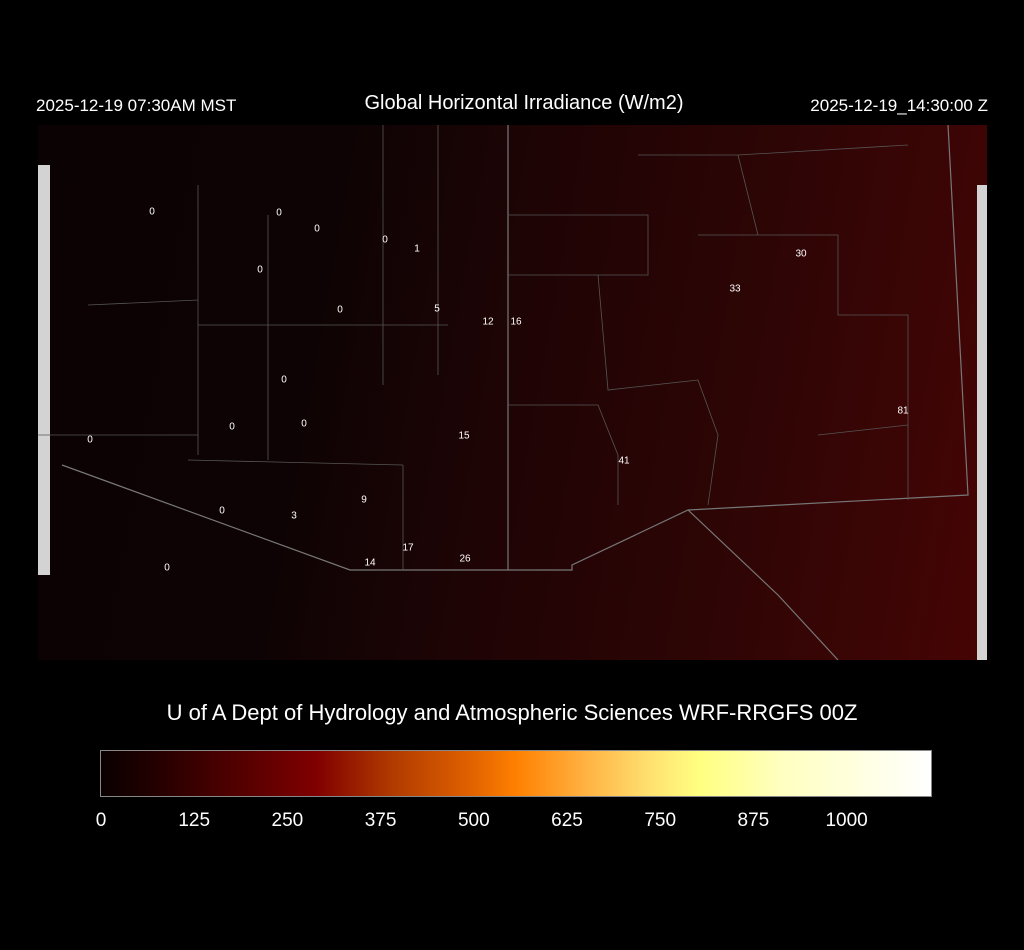 This screenshot has height=950, width=1024. What do you see at coordinates (408, 548) in the screenshot?
I see `station-value: 17` at bounding box center [408, 548].